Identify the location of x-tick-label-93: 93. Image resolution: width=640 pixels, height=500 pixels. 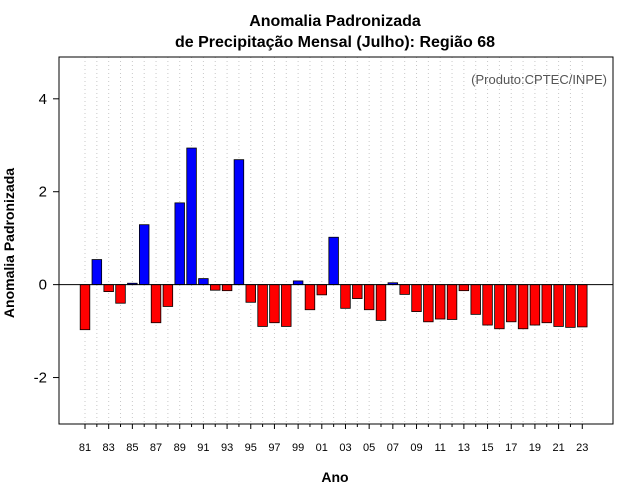
(227, 448).